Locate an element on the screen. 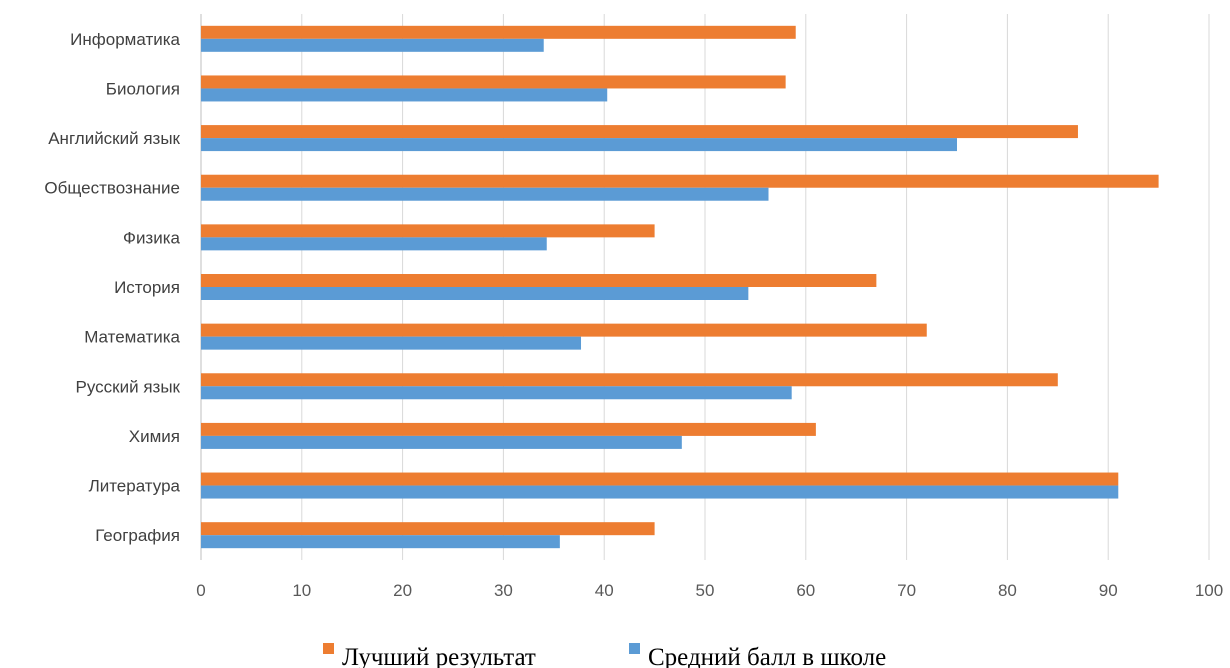 Image resolution: width=1230 pixels, height=668 pixels. x-tick-label: 50 is located at coordinates (705, 590).